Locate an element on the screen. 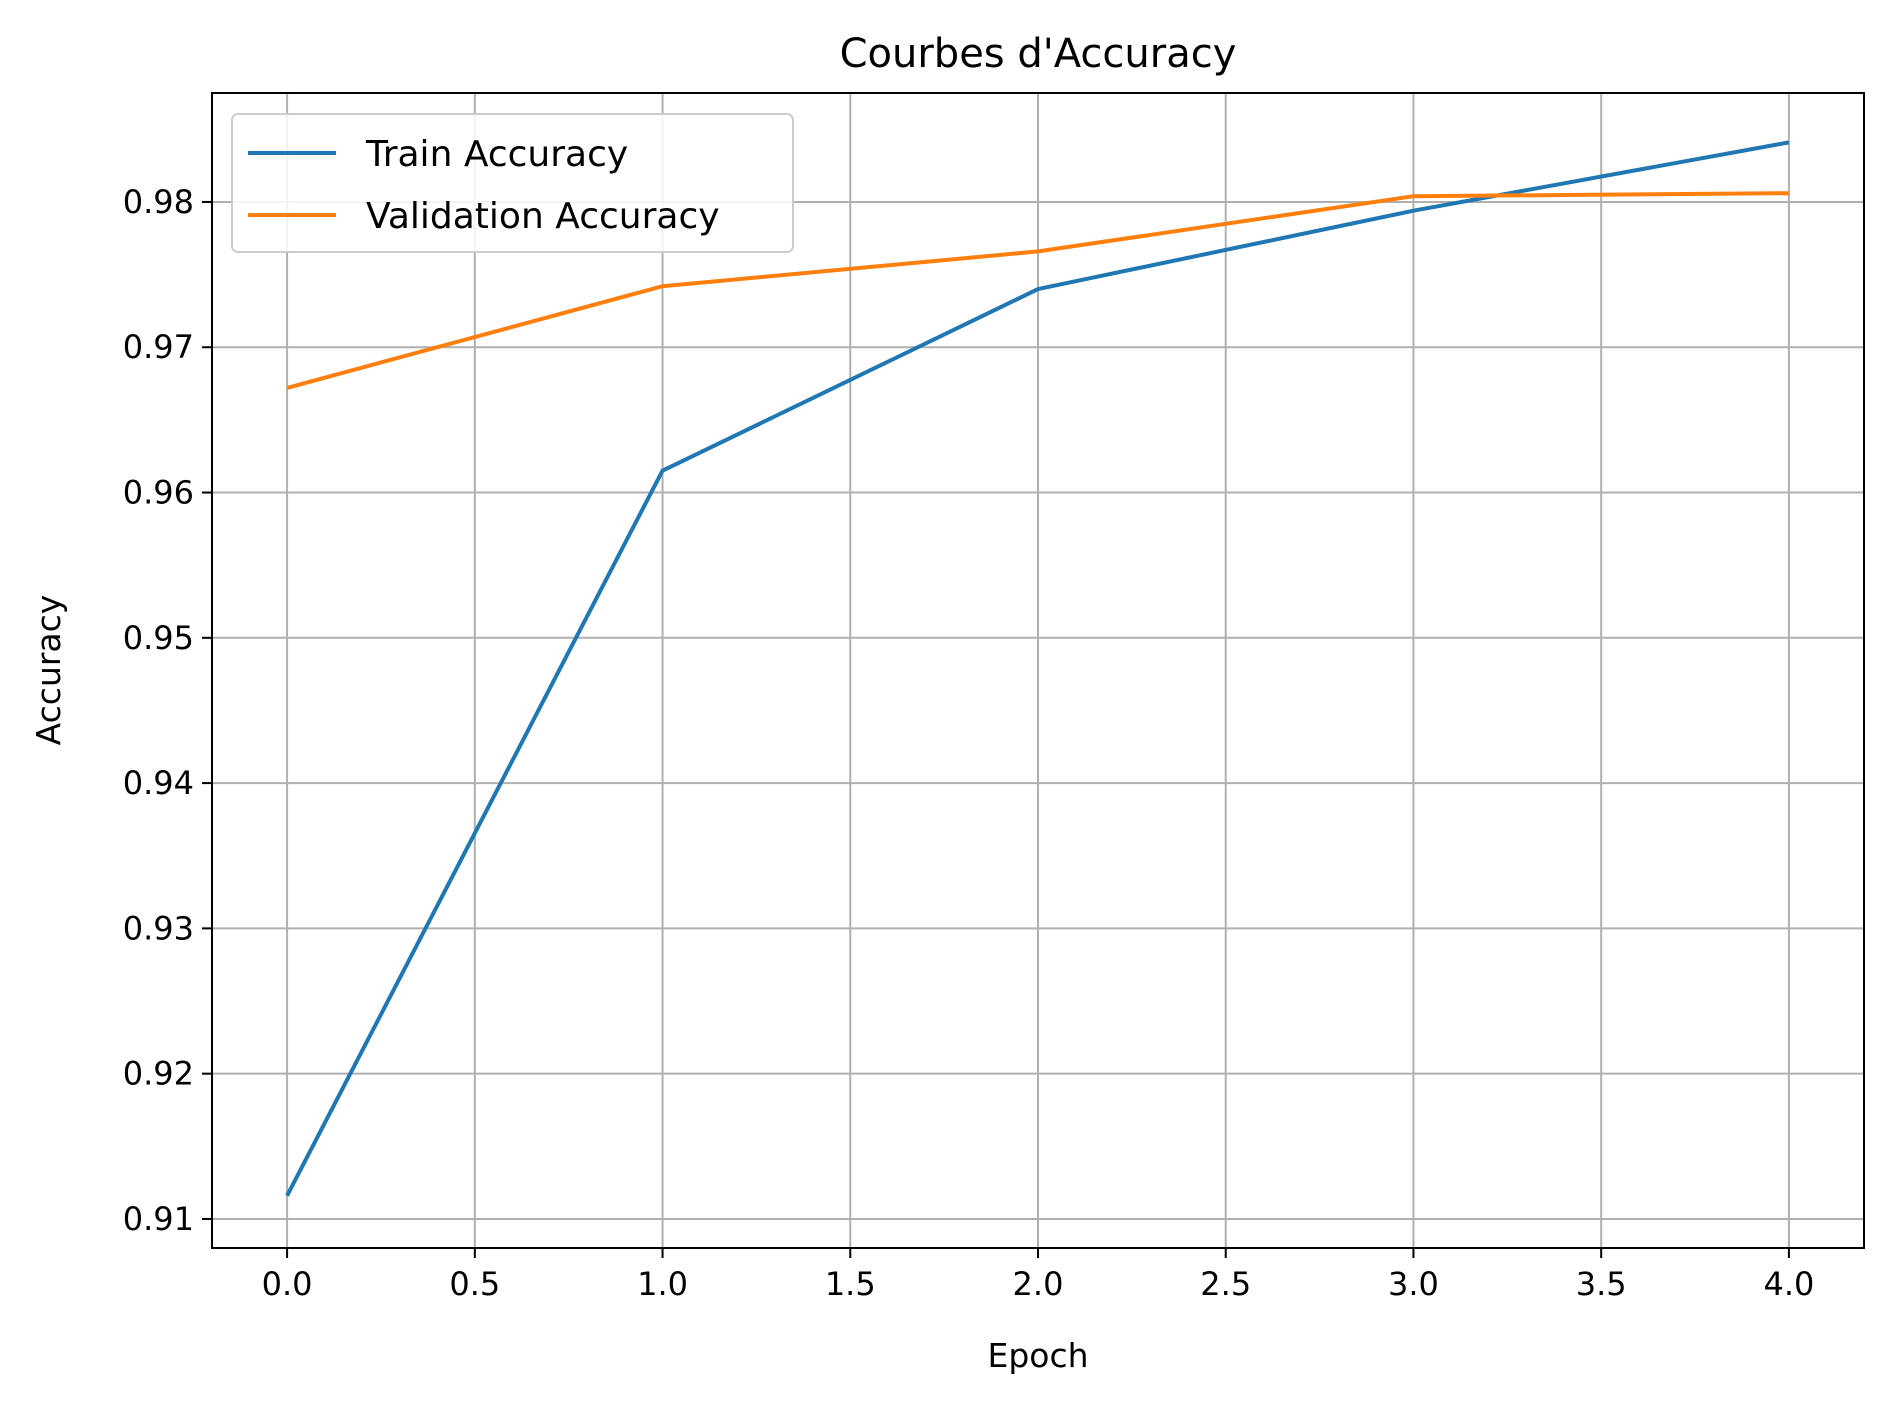 This screenshot has width=1890, height=1406. legend-items: Train Accuracy Validation Accuracy is located at coordinates (484, 185).